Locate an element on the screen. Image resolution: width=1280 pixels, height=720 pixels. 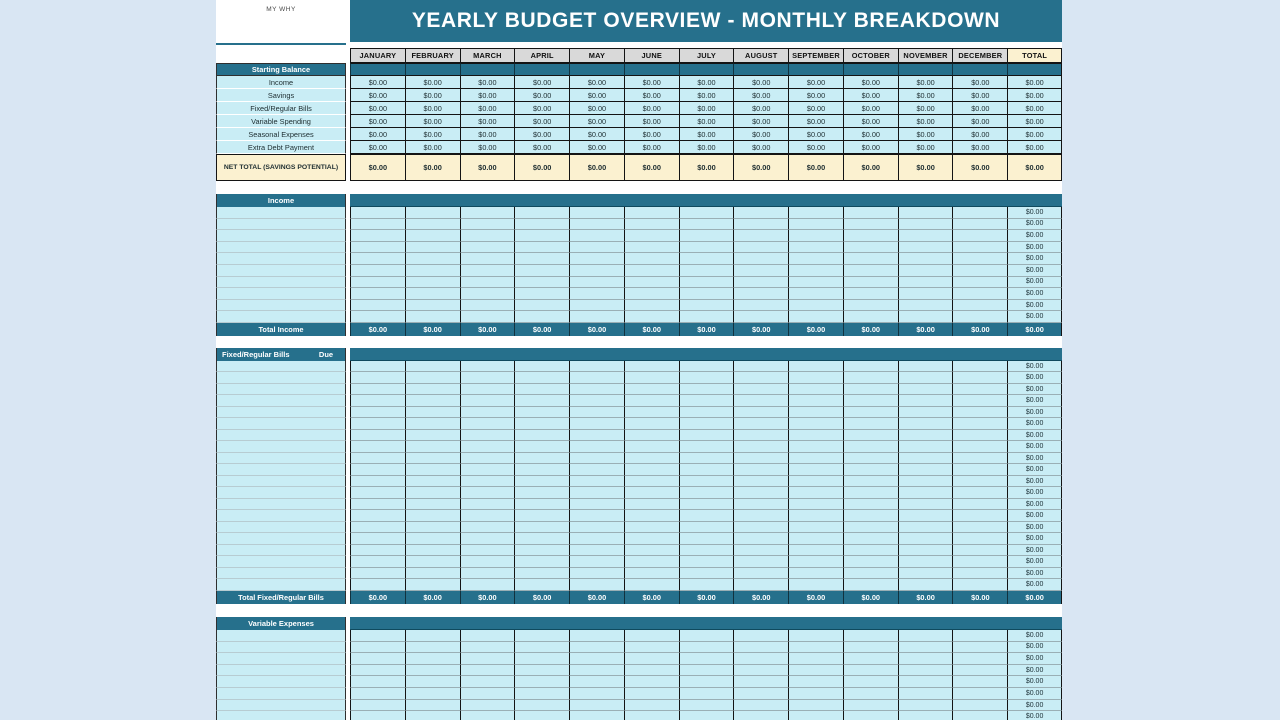
month-header-cell: APRIL is located at coordinates (542, 55).